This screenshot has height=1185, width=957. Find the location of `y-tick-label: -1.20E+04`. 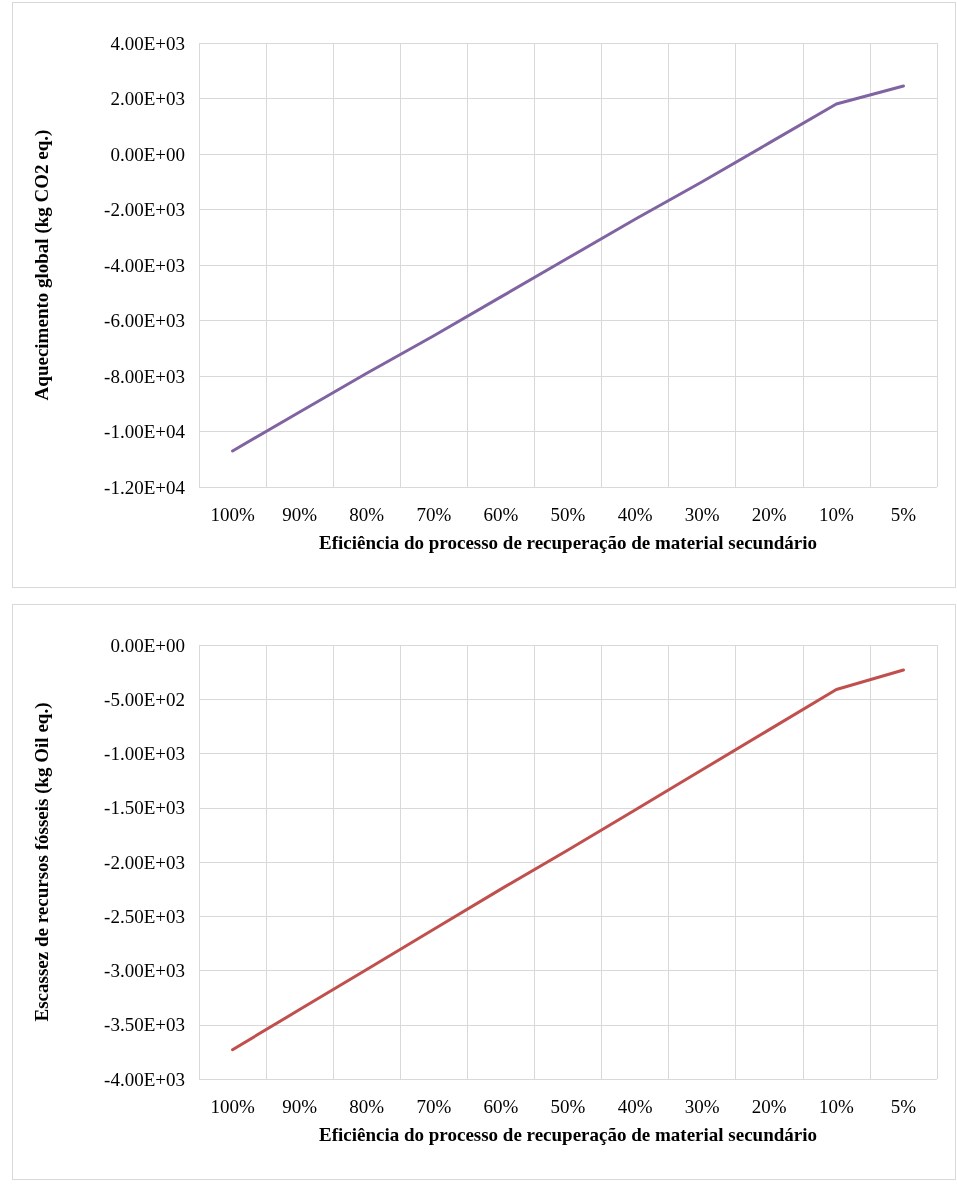

y-tick-label: -1.20E+04 is located at coordinates (145, 487).